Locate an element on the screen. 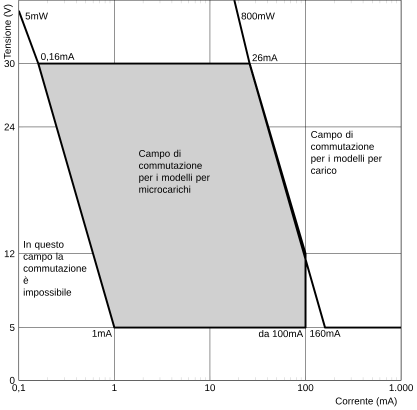  x-tick-label: 0,1 is located at coordinates (19, 388).